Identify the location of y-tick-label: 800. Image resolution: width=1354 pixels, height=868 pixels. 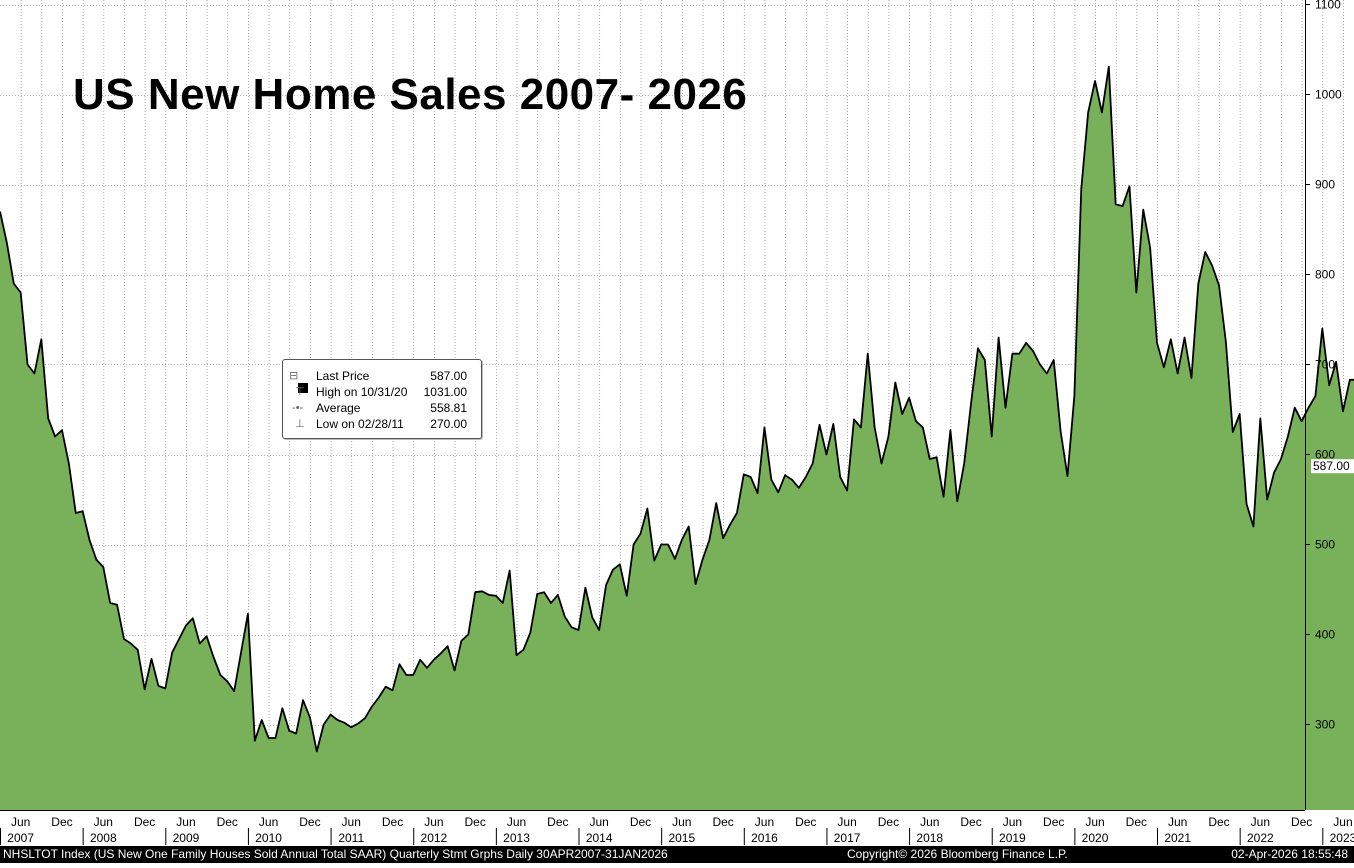
(1325, 275).